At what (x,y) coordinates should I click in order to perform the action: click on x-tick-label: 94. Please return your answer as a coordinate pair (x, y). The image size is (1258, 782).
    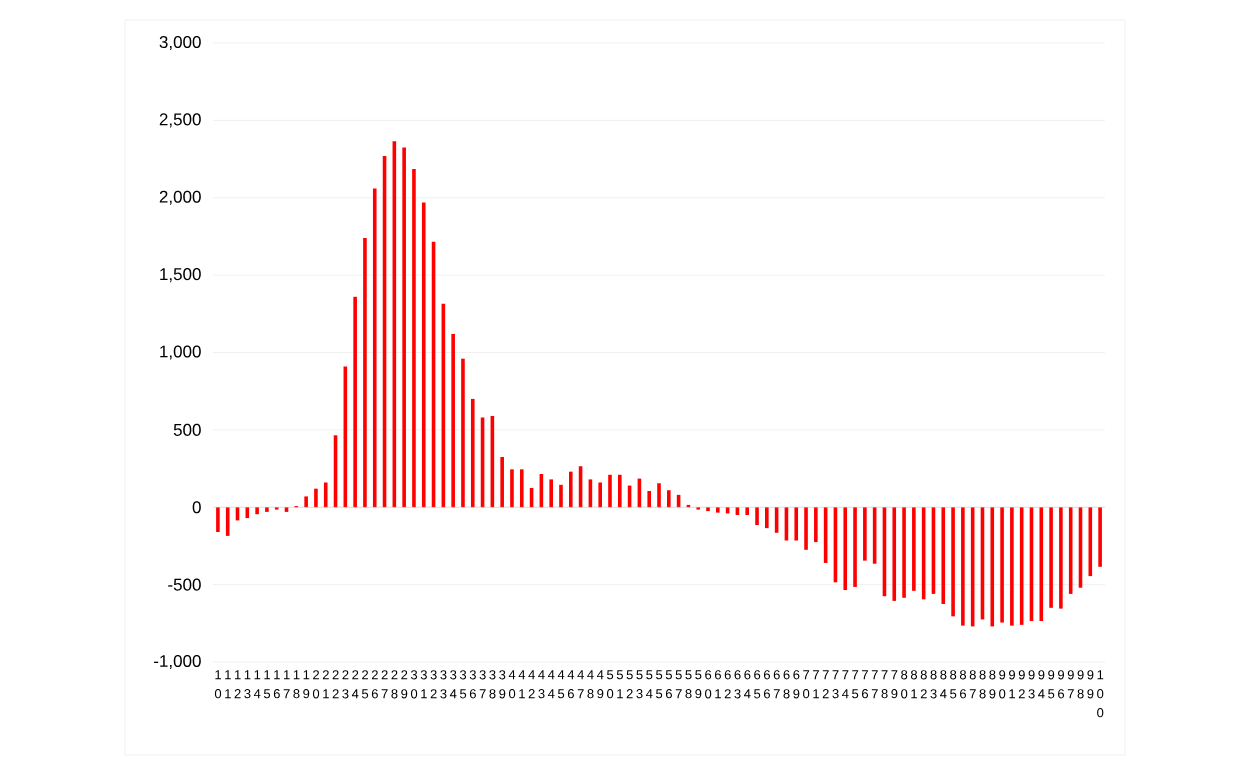
    Looking at the image, I should click on (1041, 684).